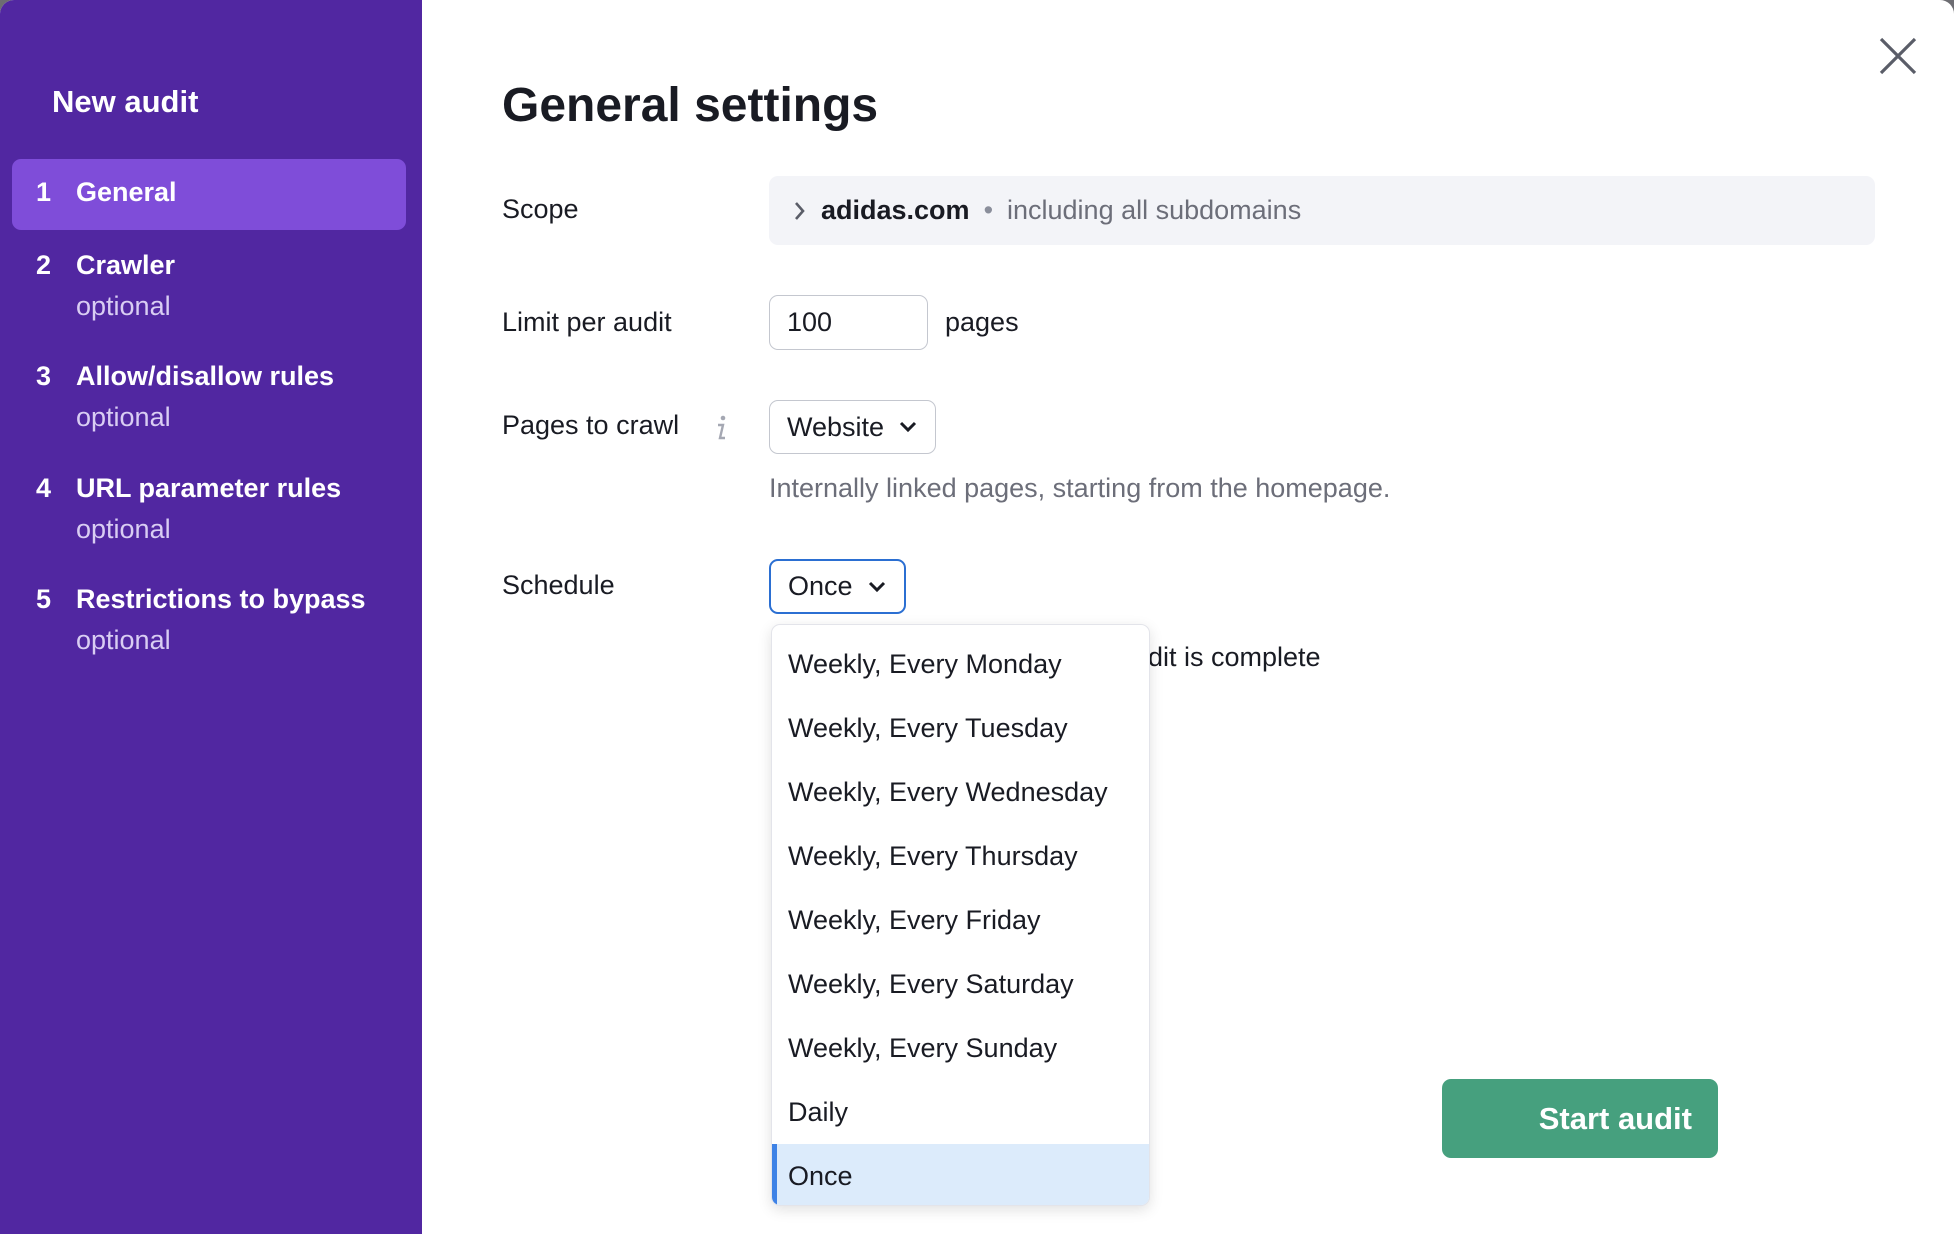  What do you see at coordinates (44, 488) in the screenshot?
I see `step-number: 4` at bounding box center [44, 488].